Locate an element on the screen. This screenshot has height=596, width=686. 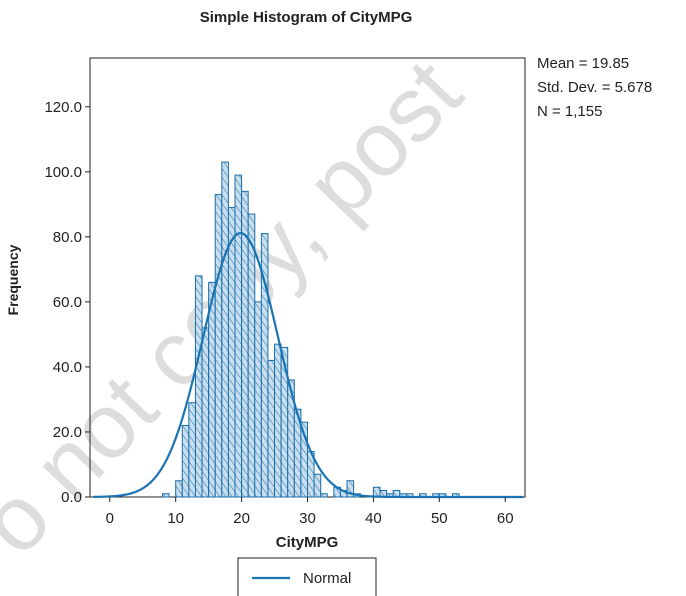
x-tick-label: 0 is located at coordinates (110, 518).